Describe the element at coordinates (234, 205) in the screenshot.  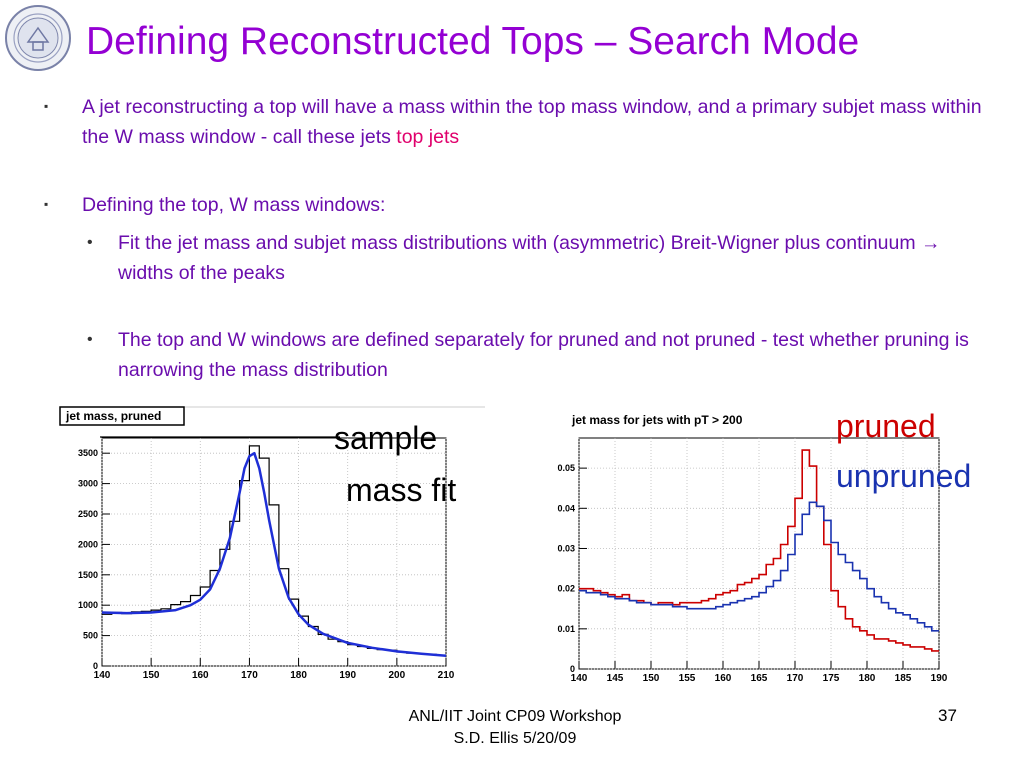
I see `bullet-text: Defining the top, W mass windows:` at that location.